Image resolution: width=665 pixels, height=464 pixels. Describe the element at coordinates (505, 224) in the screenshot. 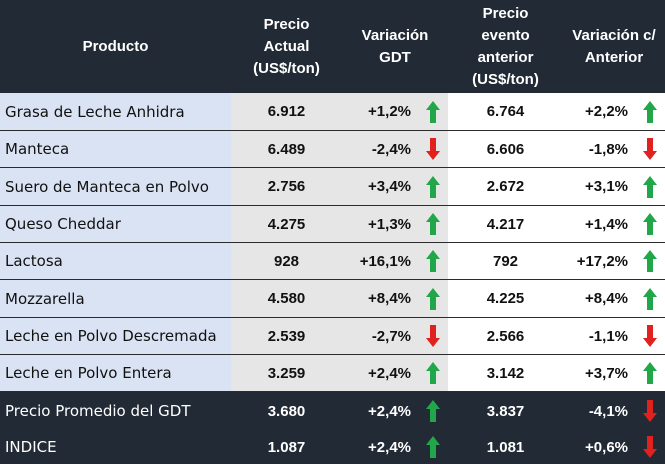

I see `previous-price: 4.217` at that location.